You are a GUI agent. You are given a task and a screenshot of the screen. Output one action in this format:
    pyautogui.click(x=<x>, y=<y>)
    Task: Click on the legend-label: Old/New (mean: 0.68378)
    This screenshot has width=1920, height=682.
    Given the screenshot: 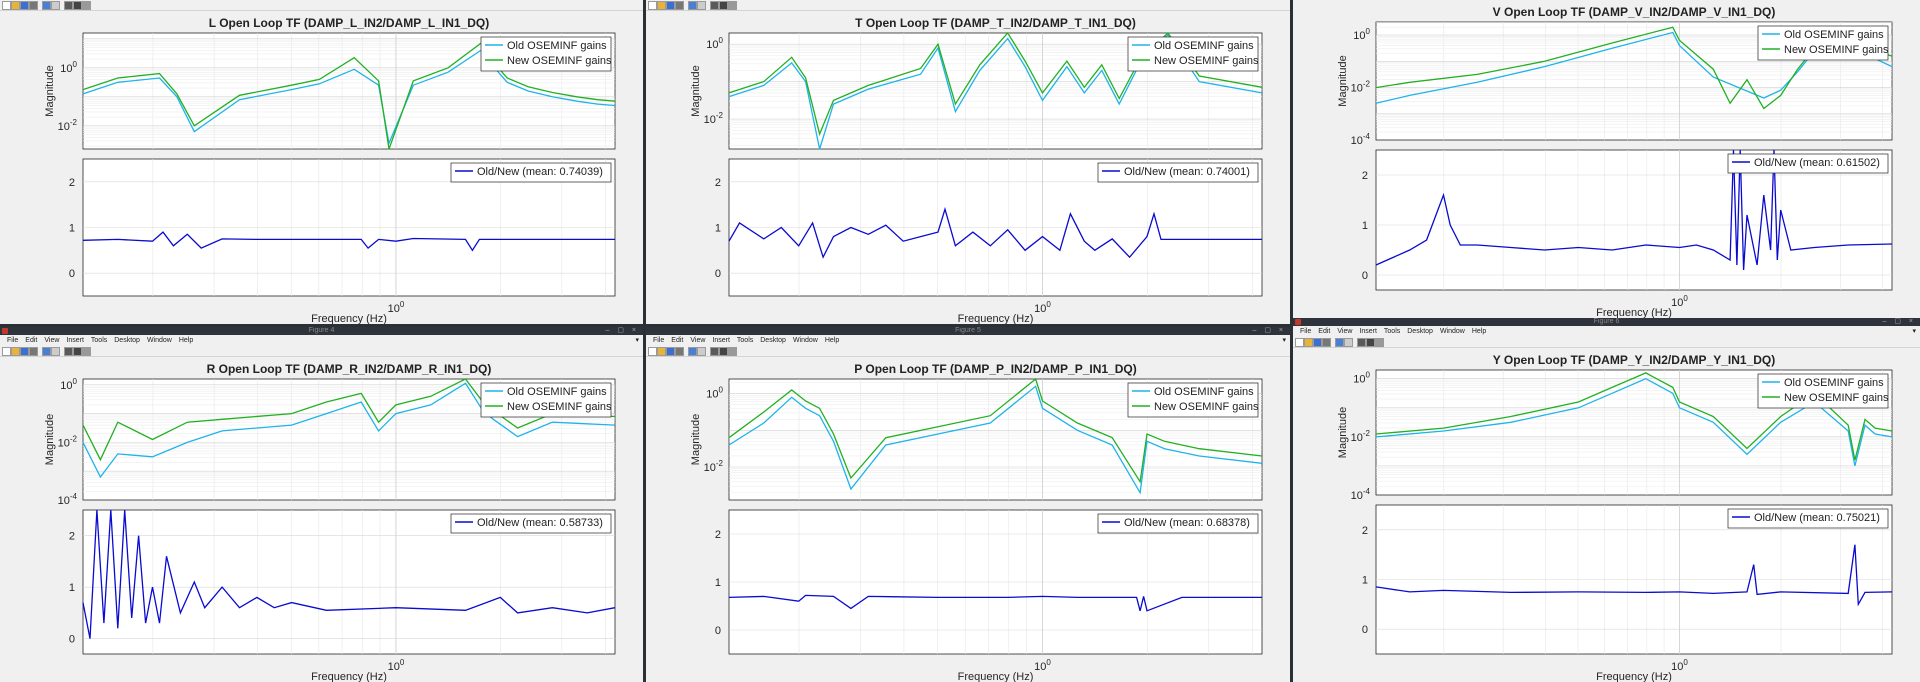 What is the action you would take?
    pyautogui.click(x=1187, y=523)
    